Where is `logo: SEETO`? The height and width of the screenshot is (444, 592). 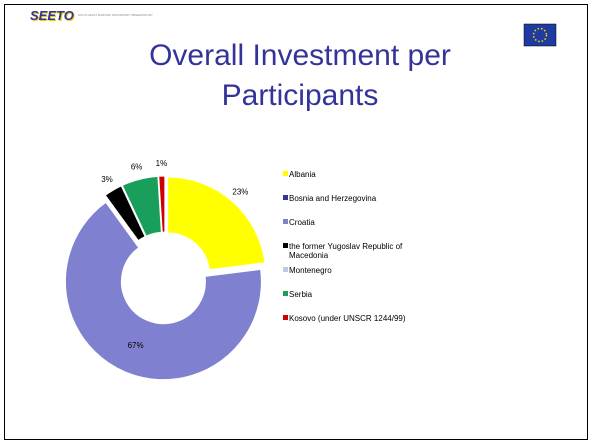
logo: SEETO is located at coordinates (52, 15).